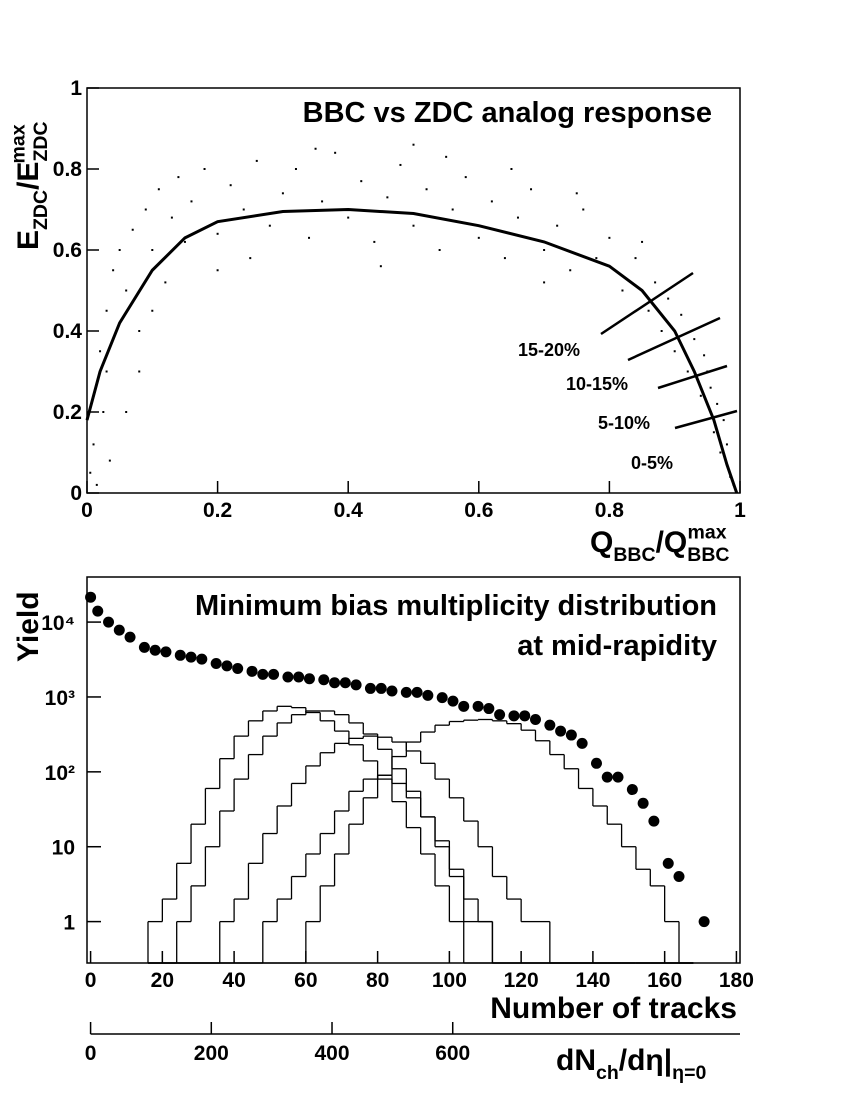 This screenshot has height=1100, width=850. What do you see at coordinates (707, 533) in the screenshot?
I see `axis-title-part: max` at bounding box center [707, 533].